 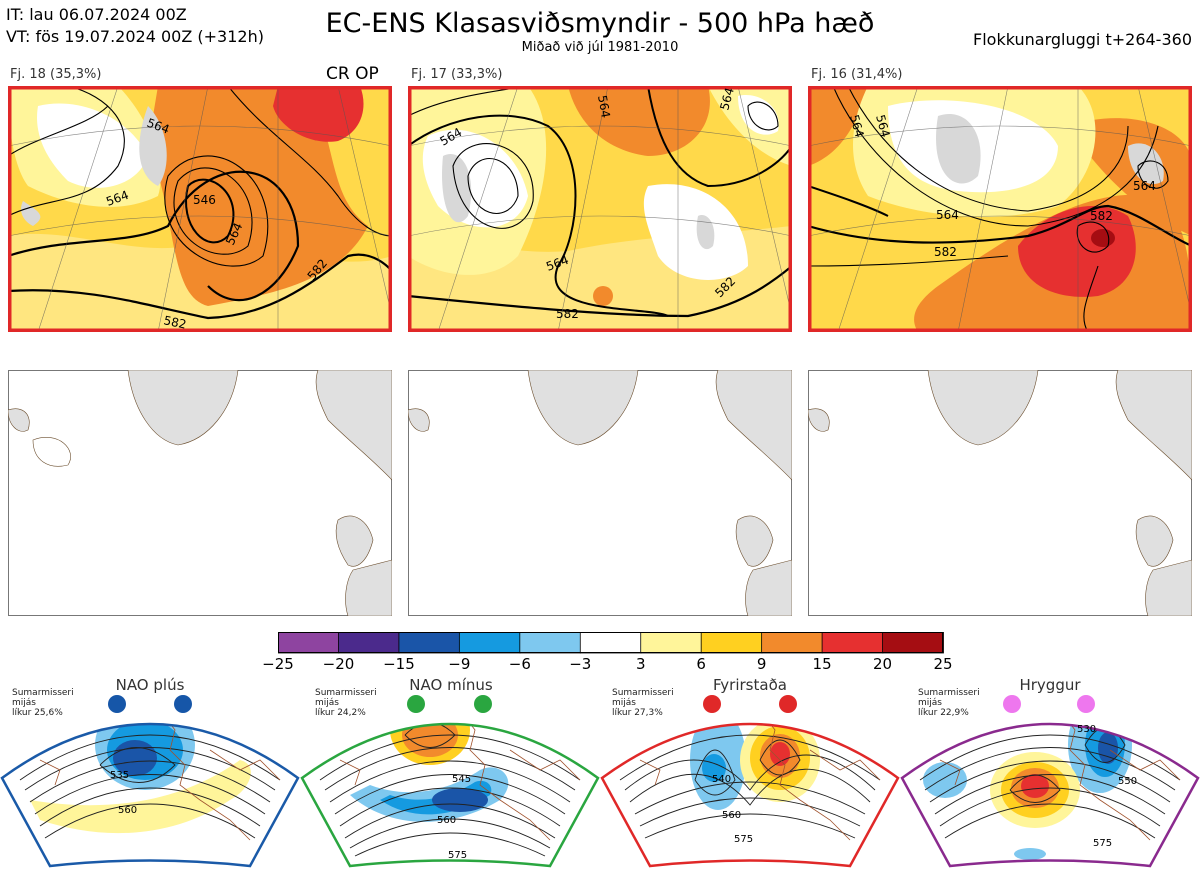 I want to click on regime-3-contour-label: 560, so click(x=731, y=815).